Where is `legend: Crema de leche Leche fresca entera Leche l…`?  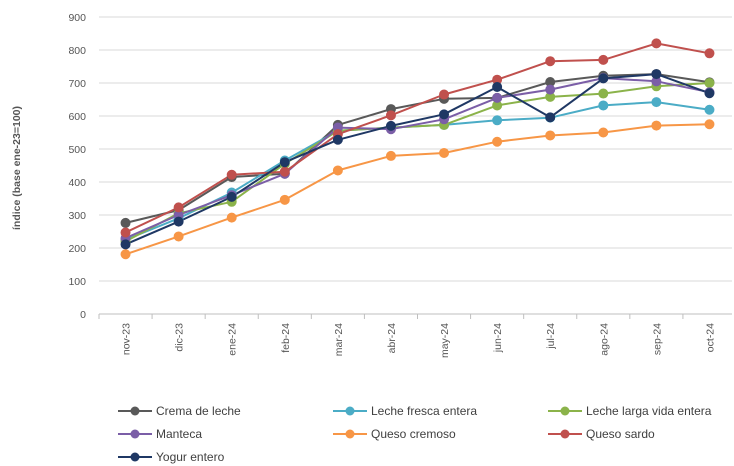
legend: Crema de leche Leche fresca entera Leche l… is located at coordinates (415, 434).